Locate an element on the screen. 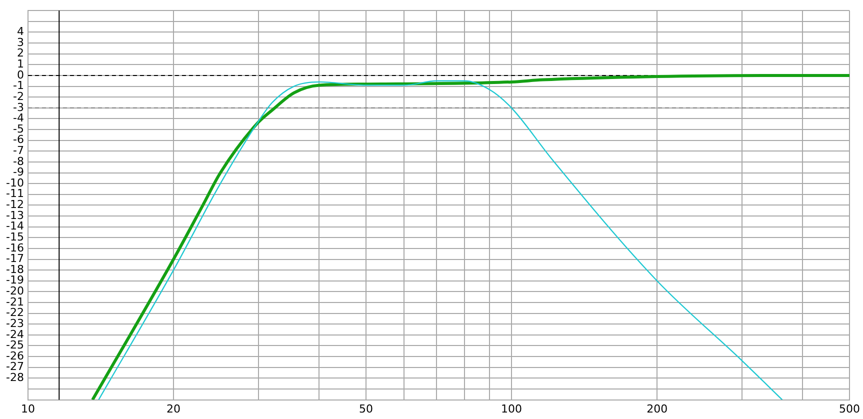  y-tick-label: 4 is located at coordinates (20, 31).